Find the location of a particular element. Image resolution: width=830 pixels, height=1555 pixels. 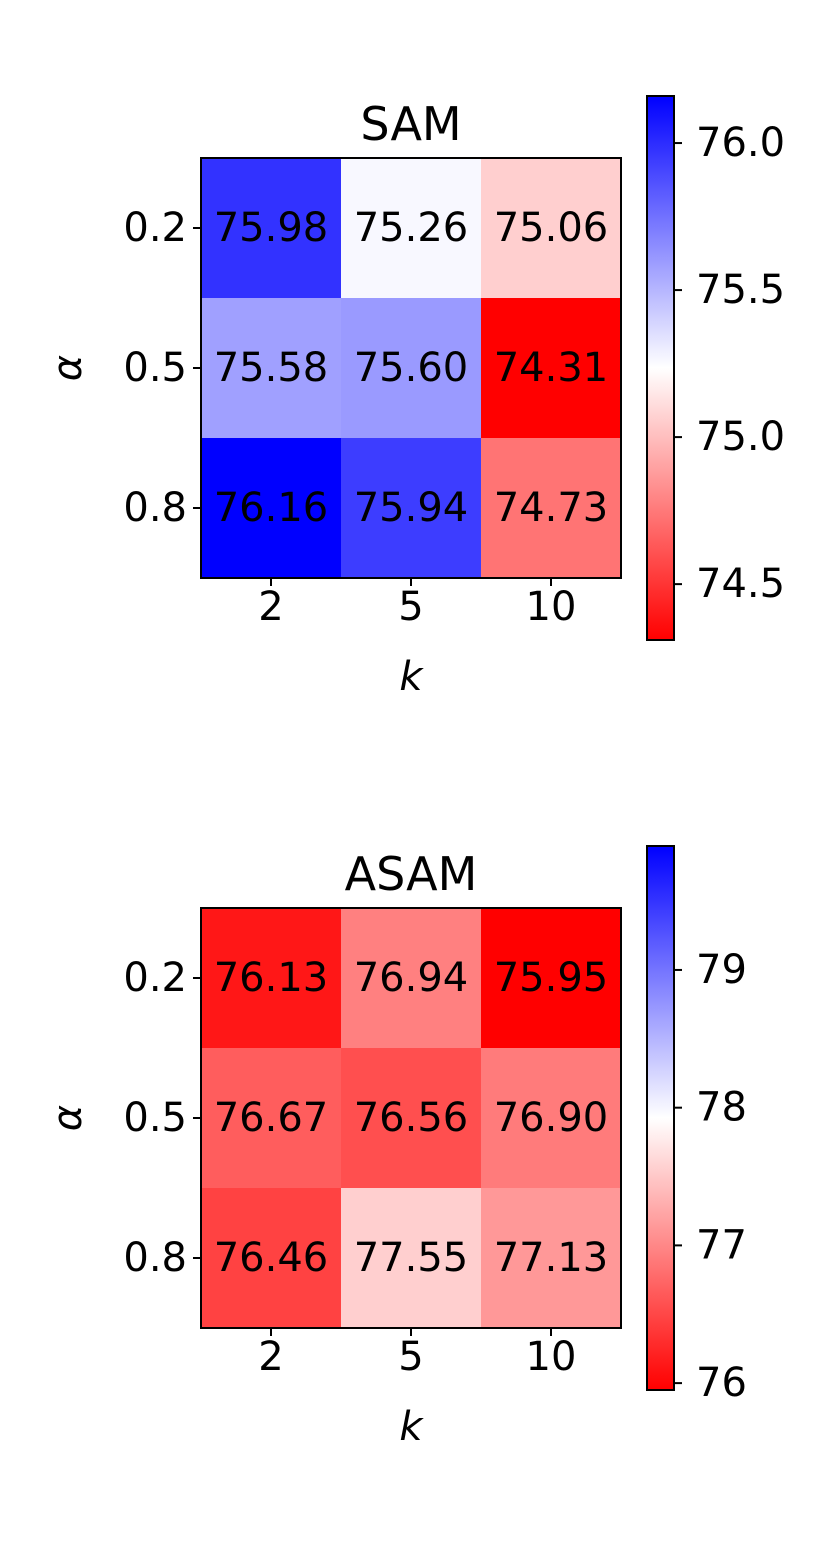

cell-label: 75.26 is located at coordinates (411, 228).